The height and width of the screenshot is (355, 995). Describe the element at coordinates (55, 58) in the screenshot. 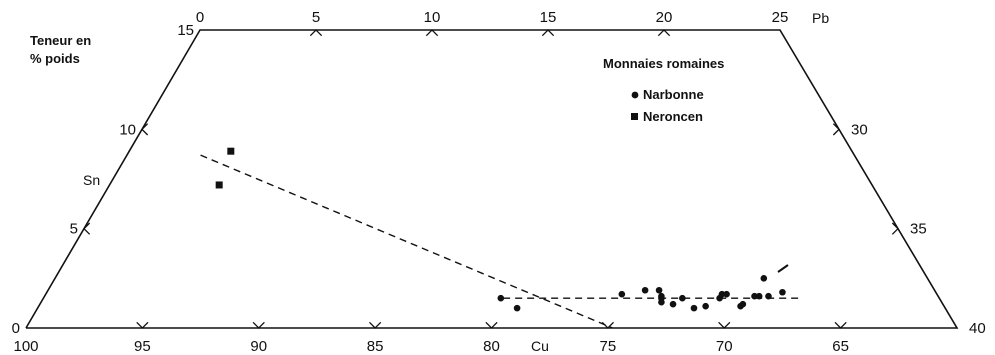

I see `chart-title-line-2: % poids` at that location.